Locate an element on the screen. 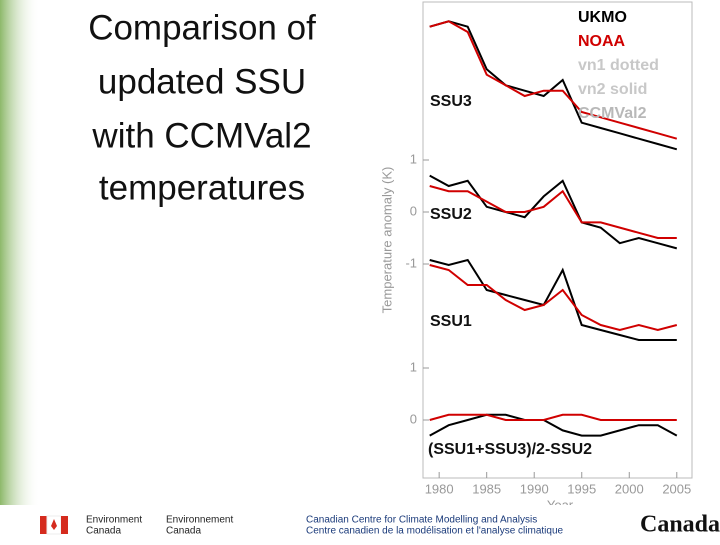 The width and height of the screenshot is (720, 545). y-axis-label: Temperature anomaly (K) is located at coordinates (386, 240).